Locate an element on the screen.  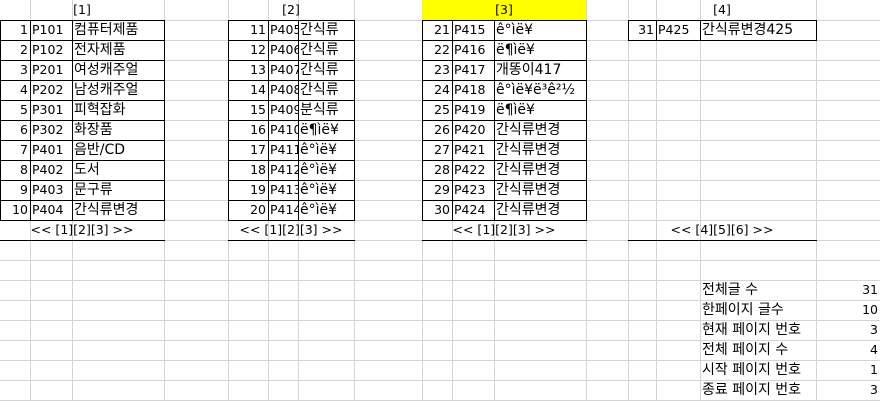
product-code-cell: P412 is located at coordinates (284, 169).